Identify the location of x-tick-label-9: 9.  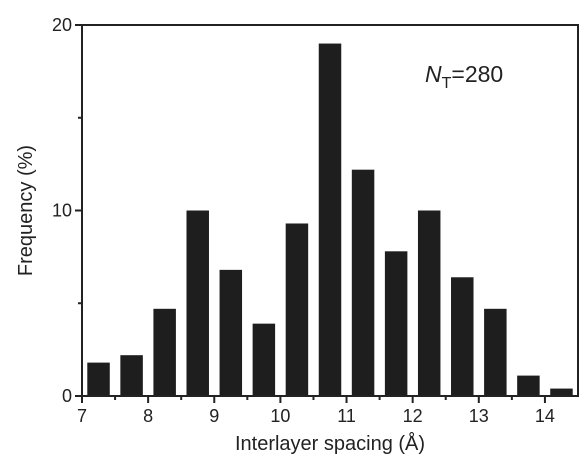
(214, 416).